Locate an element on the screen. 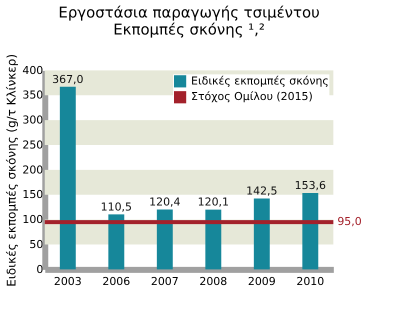 This screenshot has height=329, width=402. x-tick-label: 2007 is located at coordinates (164, 281).